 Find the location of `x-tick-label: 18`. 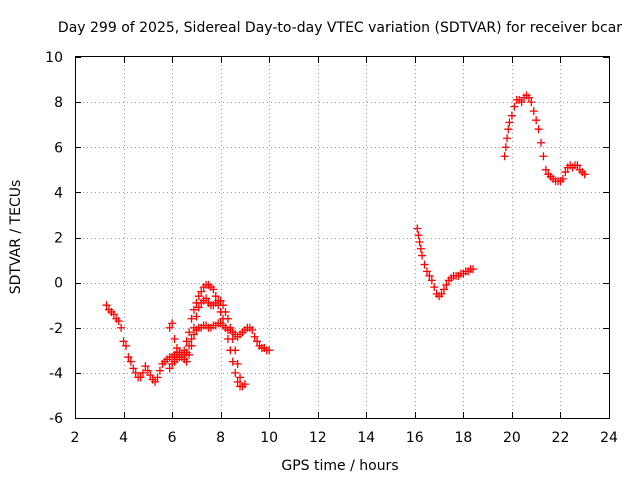

x-tick-label: 18 is located at coordinates (463, 438).